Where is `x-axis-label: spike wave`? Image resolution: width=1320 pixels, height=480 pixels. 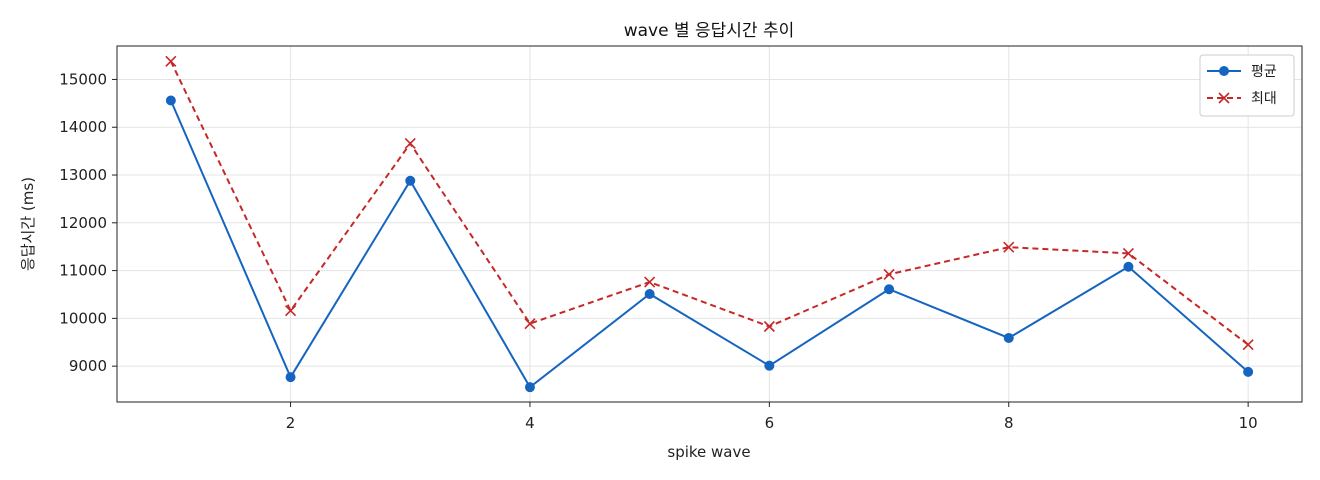 x-axis-label: spike wave is located at coordinates (708, 452).